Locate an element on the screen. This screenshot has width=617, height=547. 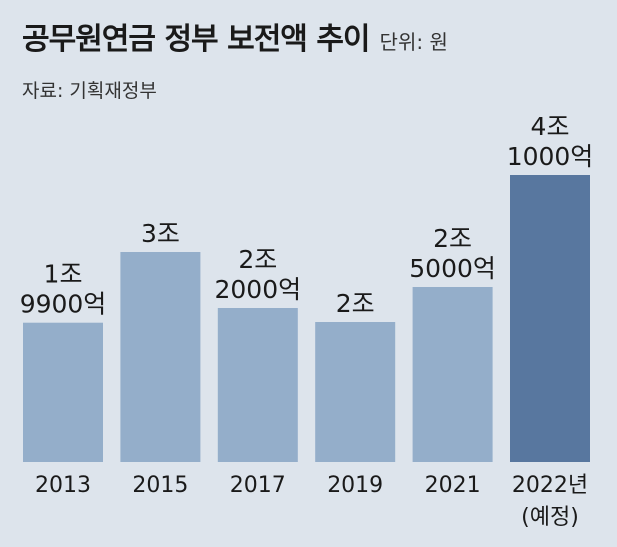
source-label: 자료: 기획재정부 is located at coordinates (89, 91).